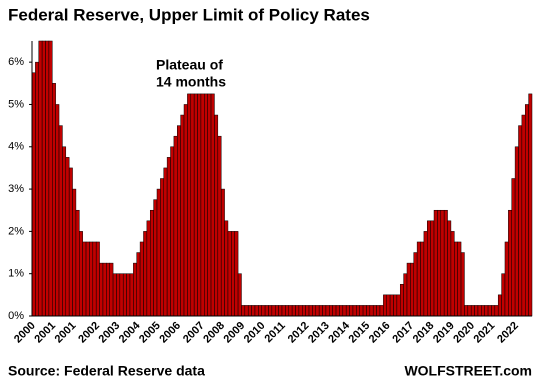  What do you see at coordinates (319, 333) in the screenshot?
I see `x-tick-label: 2013` at bounding box center [319, 333].